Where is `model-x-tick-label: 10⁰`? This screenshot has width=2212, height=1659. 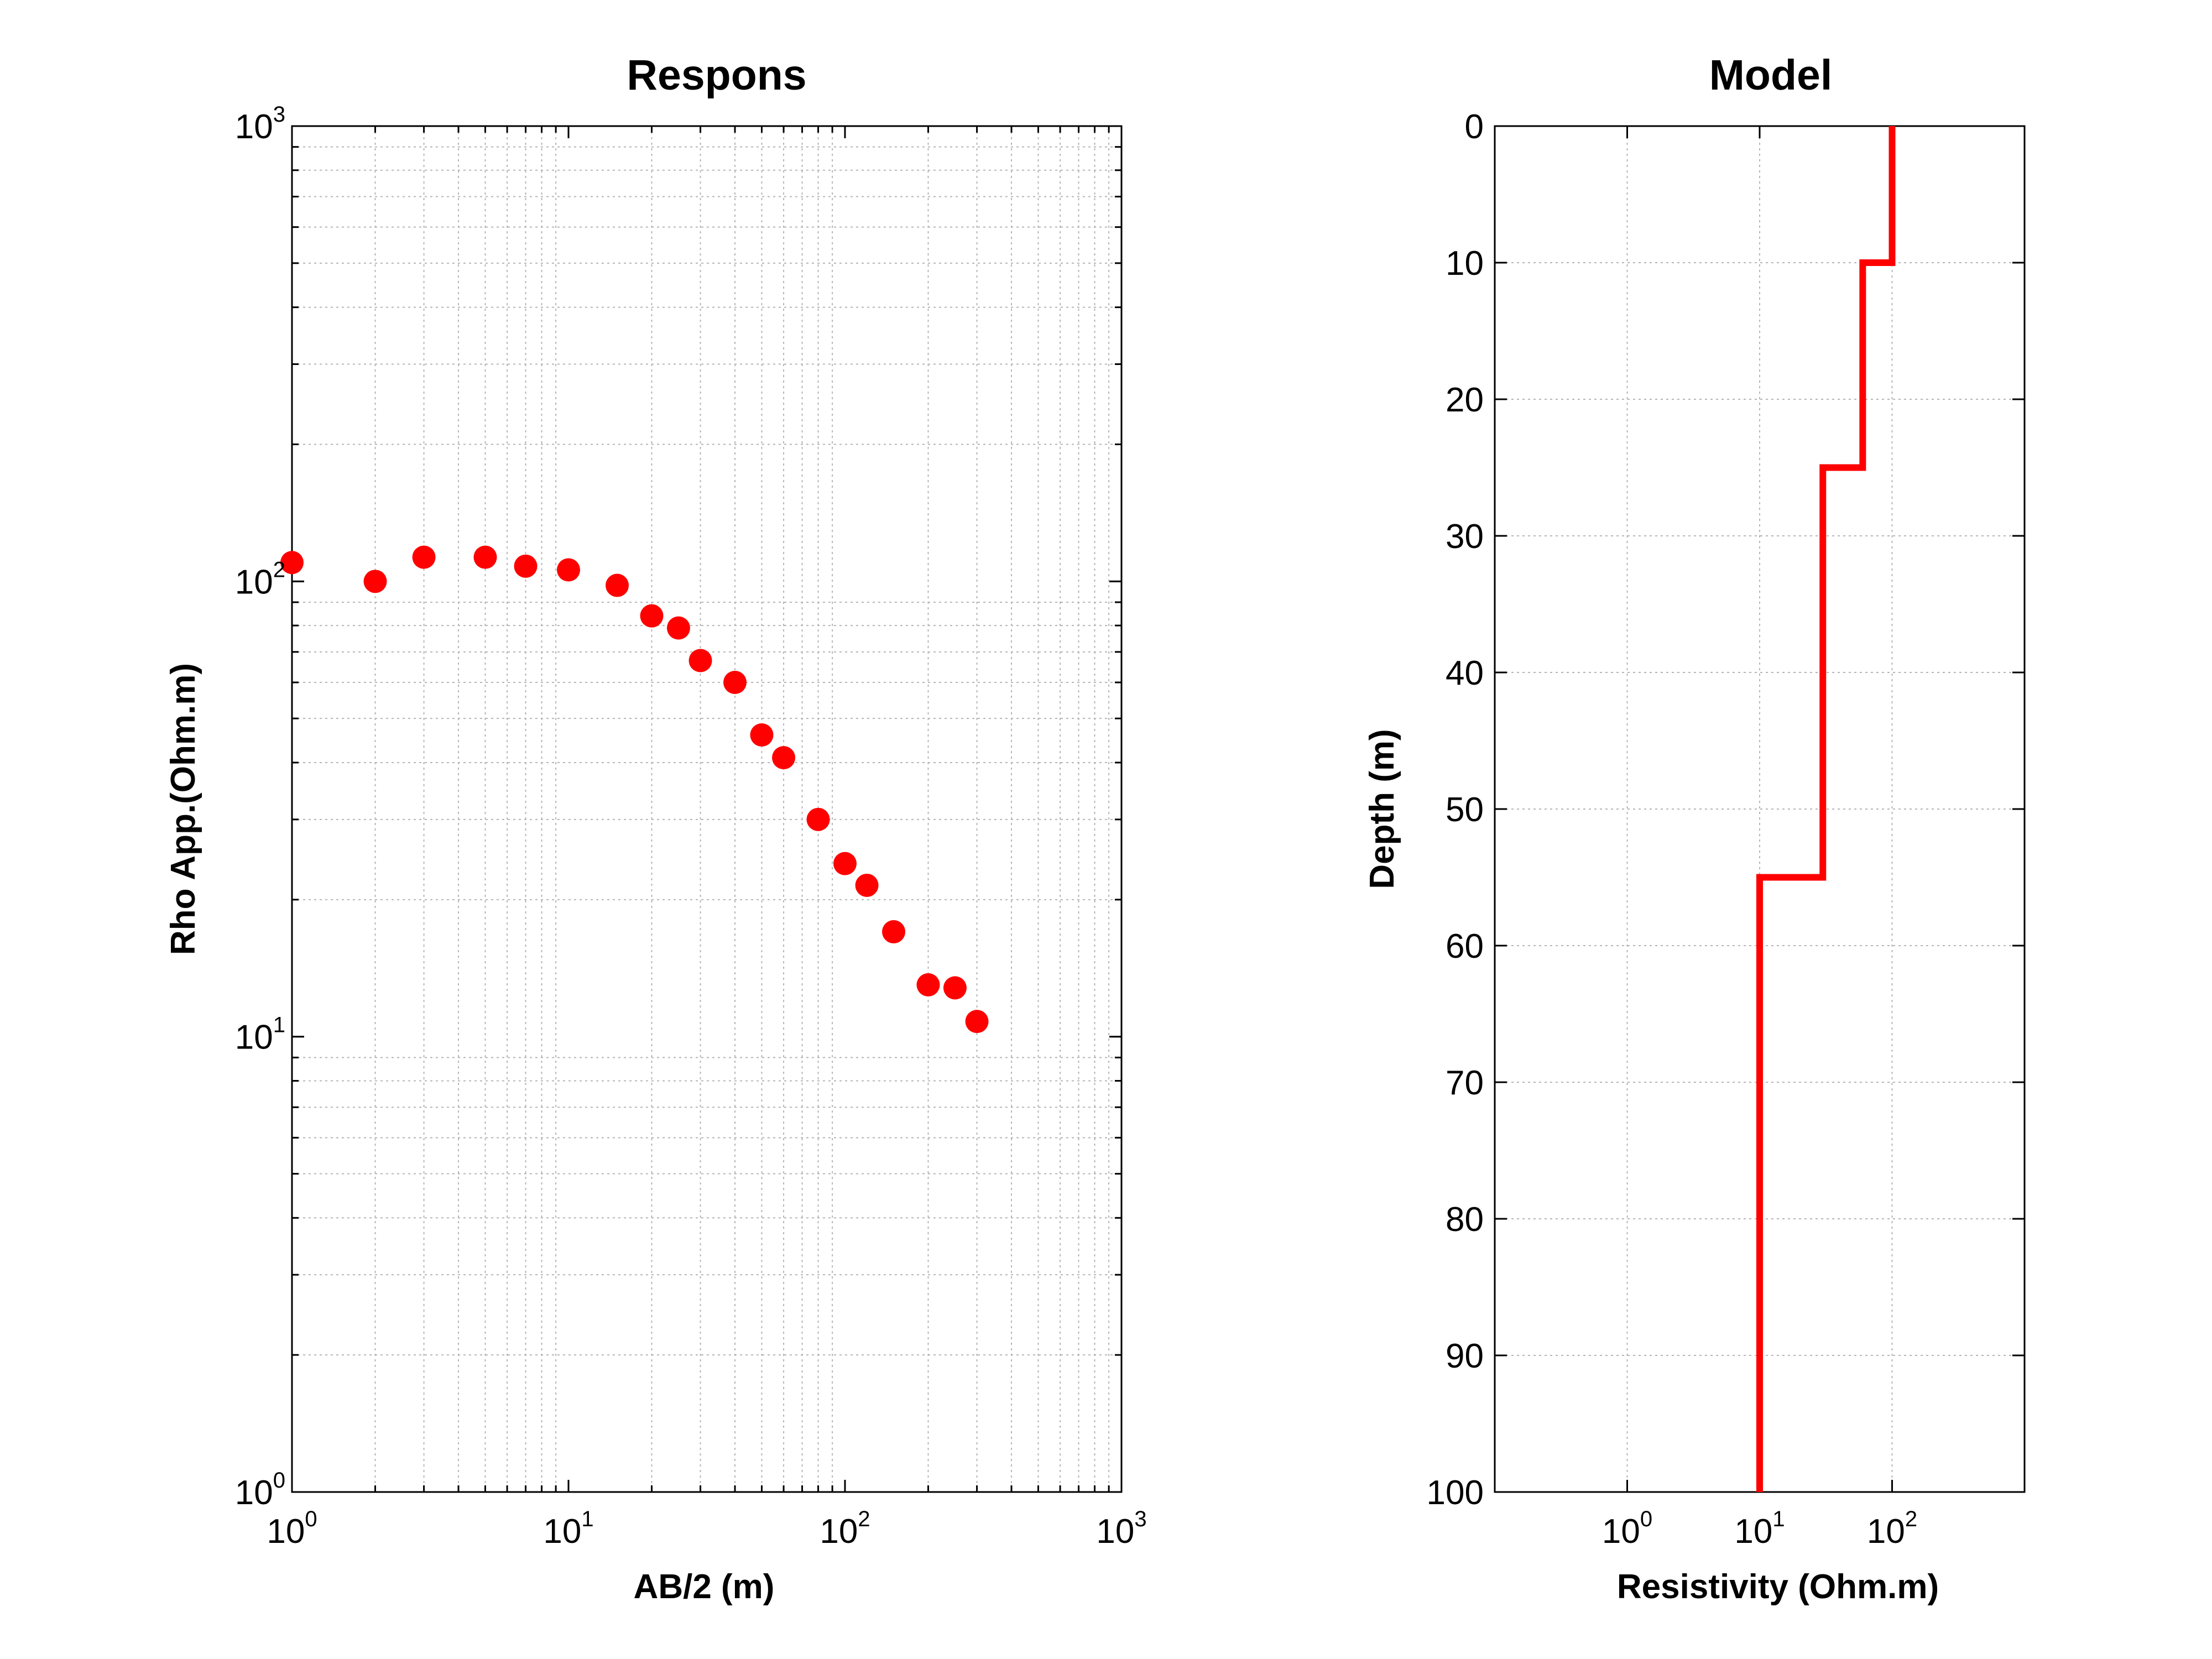 model-x-tick-label: 10⁰ is located at coordinates (1627, 1529).